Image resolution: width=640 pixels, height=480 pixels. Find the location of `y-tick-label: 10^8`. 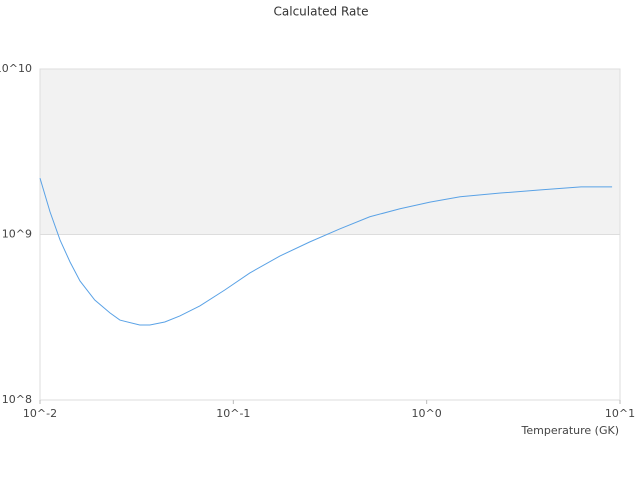

y-tick-label: 10^8 is located at coordinates (17, 399).